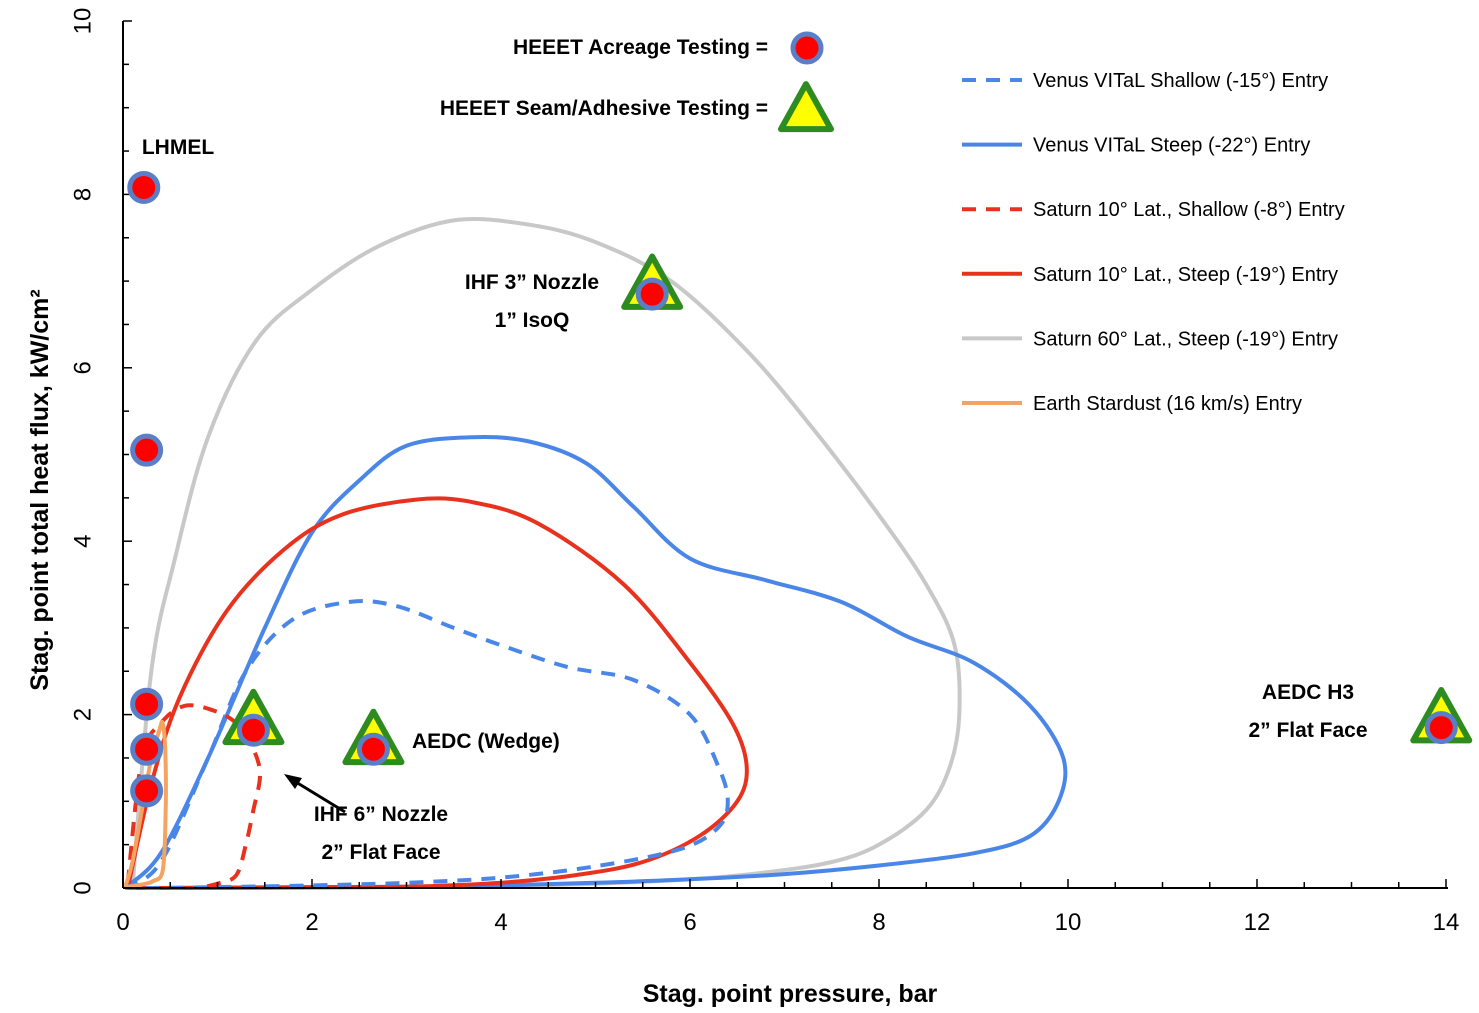 The image size is (1479, 1013). I want to click on legend-label-saturn-10-lat-steep-19-entry: Saturn 10° Lat., Steep (-19°) Entry, so click(1185, 275).